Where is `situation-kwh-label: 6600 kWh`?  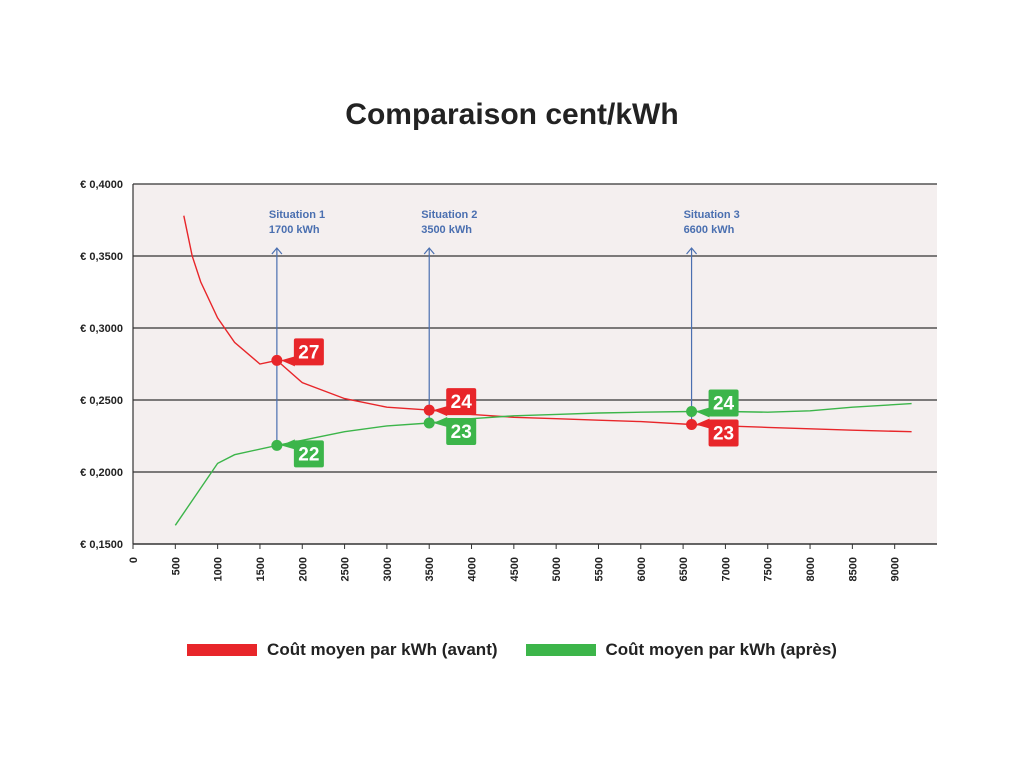 situation-kwh-label: 6600 kWh is located at coordinates (709, 230).